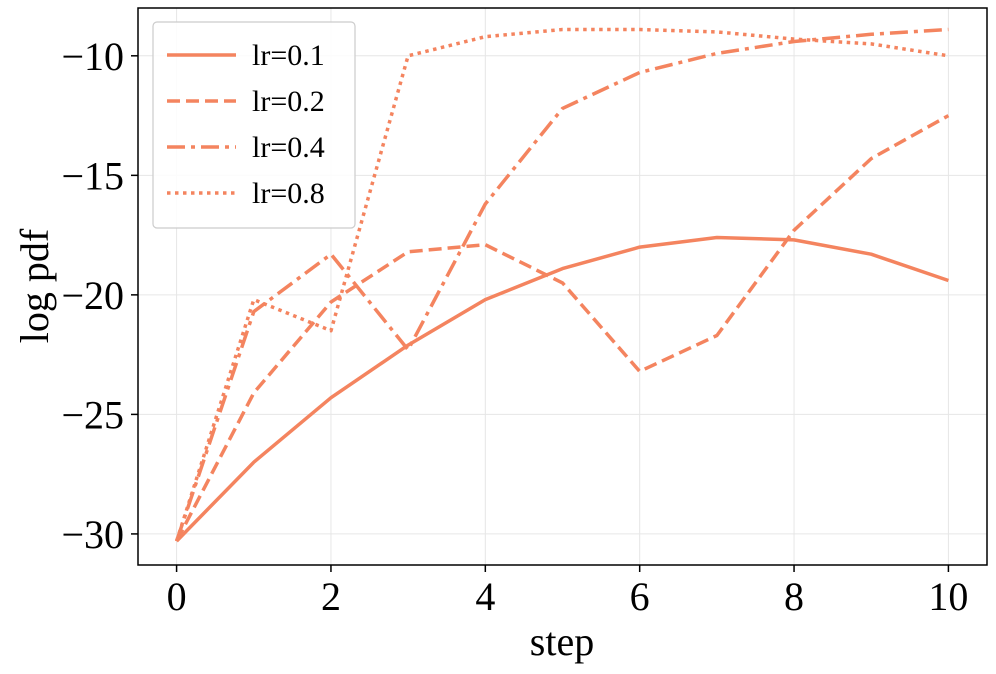 This screenshot has height=674, width=996. I want to click on x-axis-label: step, so click(562, 641).